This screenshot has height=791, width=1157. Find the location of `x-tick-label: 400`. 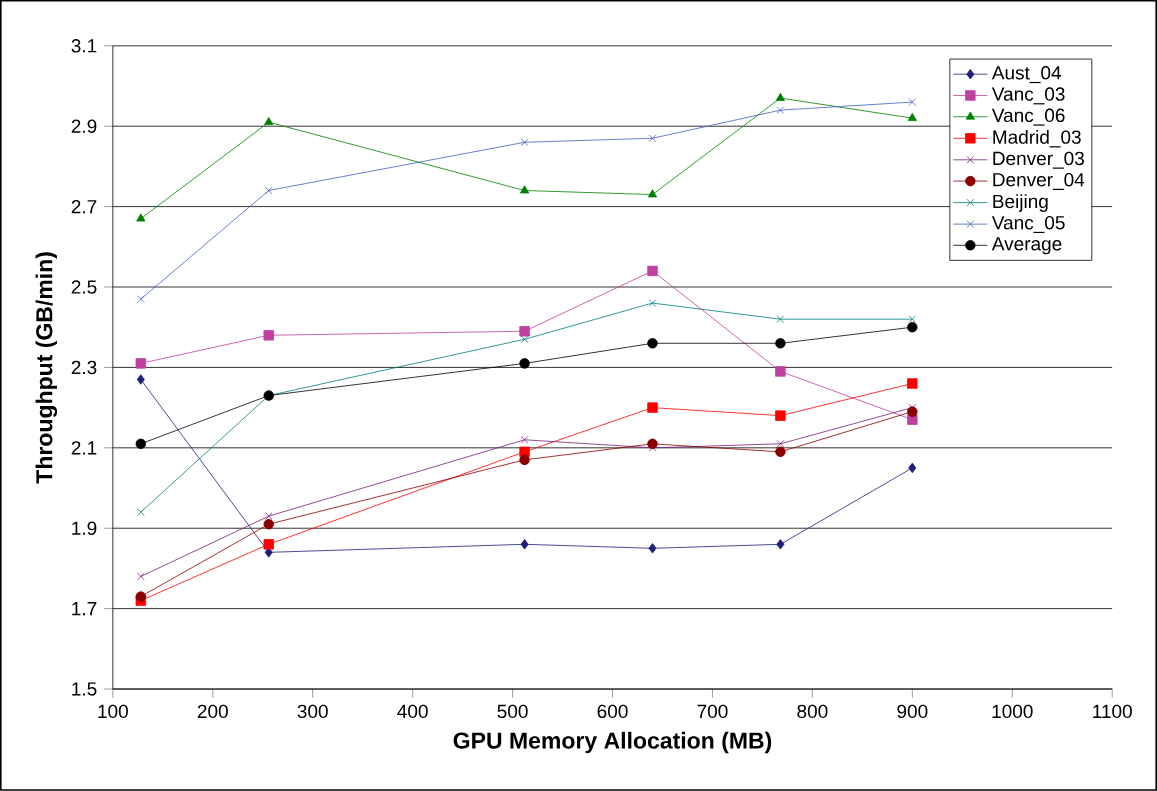

x-tick-label: 400 is located at coordinates (412, 711).